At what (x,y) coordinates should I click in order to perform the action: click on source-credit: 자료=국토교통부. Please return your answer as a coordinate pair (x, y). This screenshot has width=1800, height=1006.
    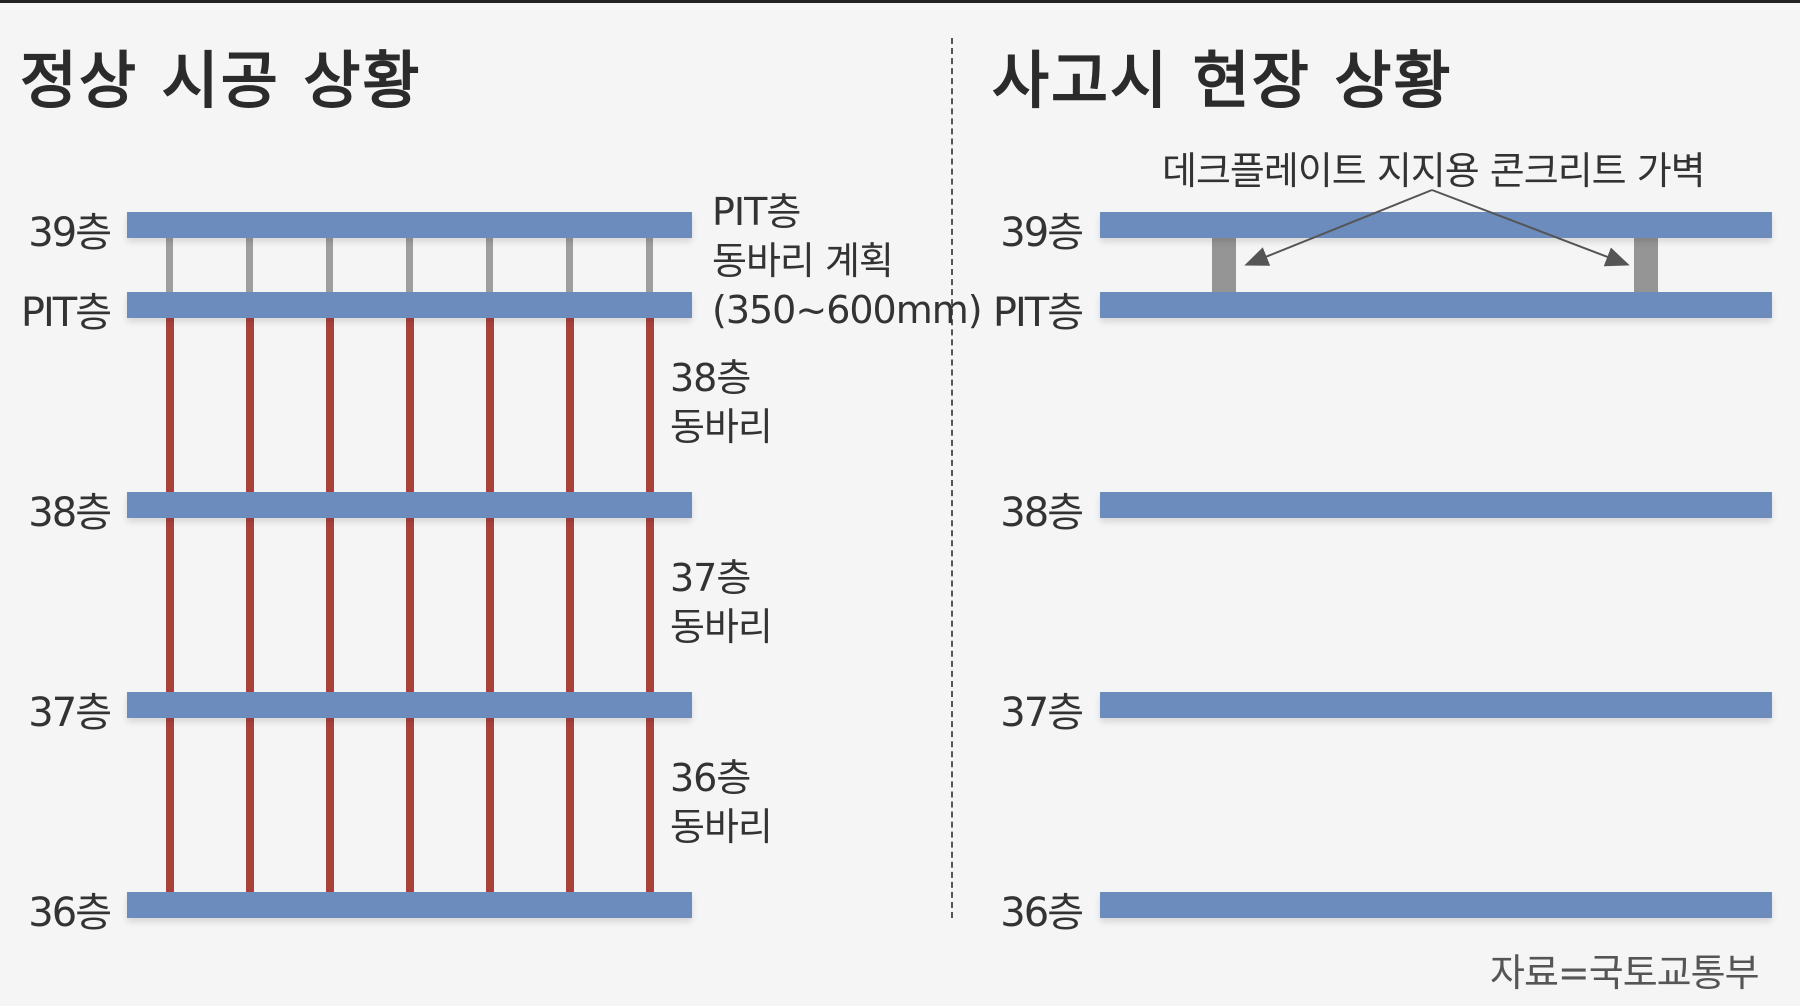
    Looking at the image, I should click on (1625, 973).